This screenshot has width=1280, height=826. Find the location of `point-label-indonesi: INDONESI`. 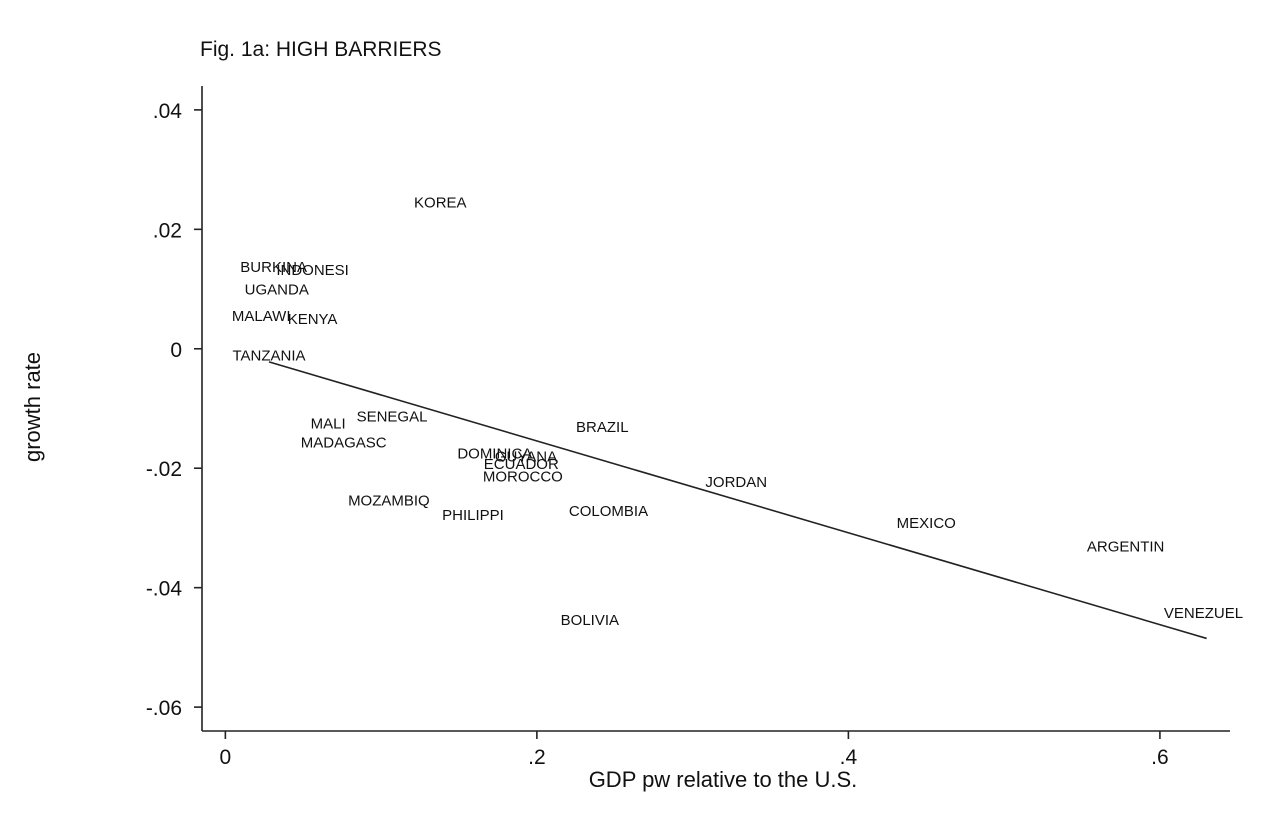

point-label-indonesi: INDONESI is located at coordinates (312, 270).